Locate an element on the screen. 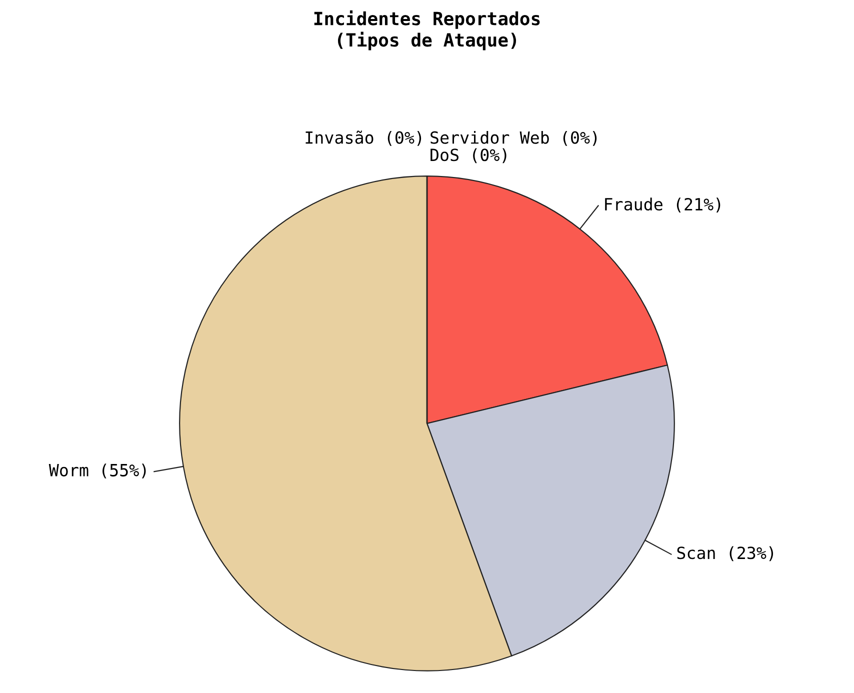 The width and height of the screenshot is (854, 693). slice-label: Worm (55%) is located at coordinates (97, 471).